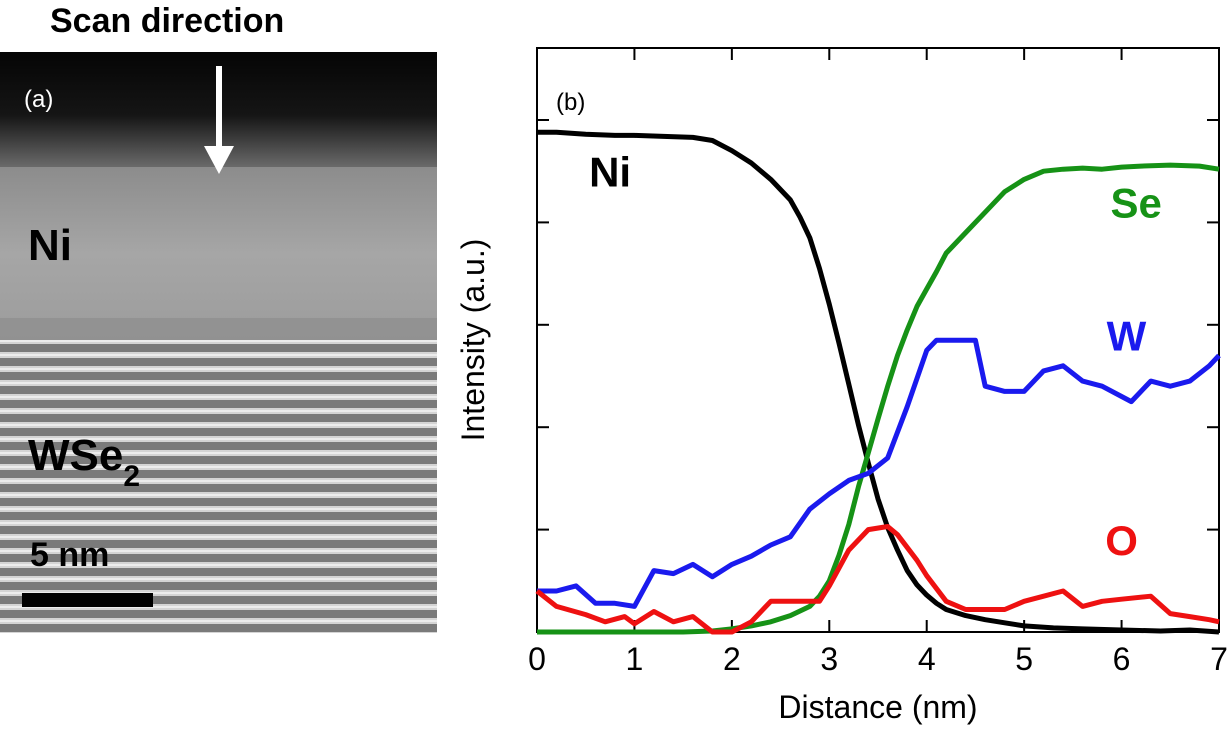  What do you see at coordinates (732, 659) in the screenshot?
I see `x-tick-label: 2` at bounding box center [732, 659].